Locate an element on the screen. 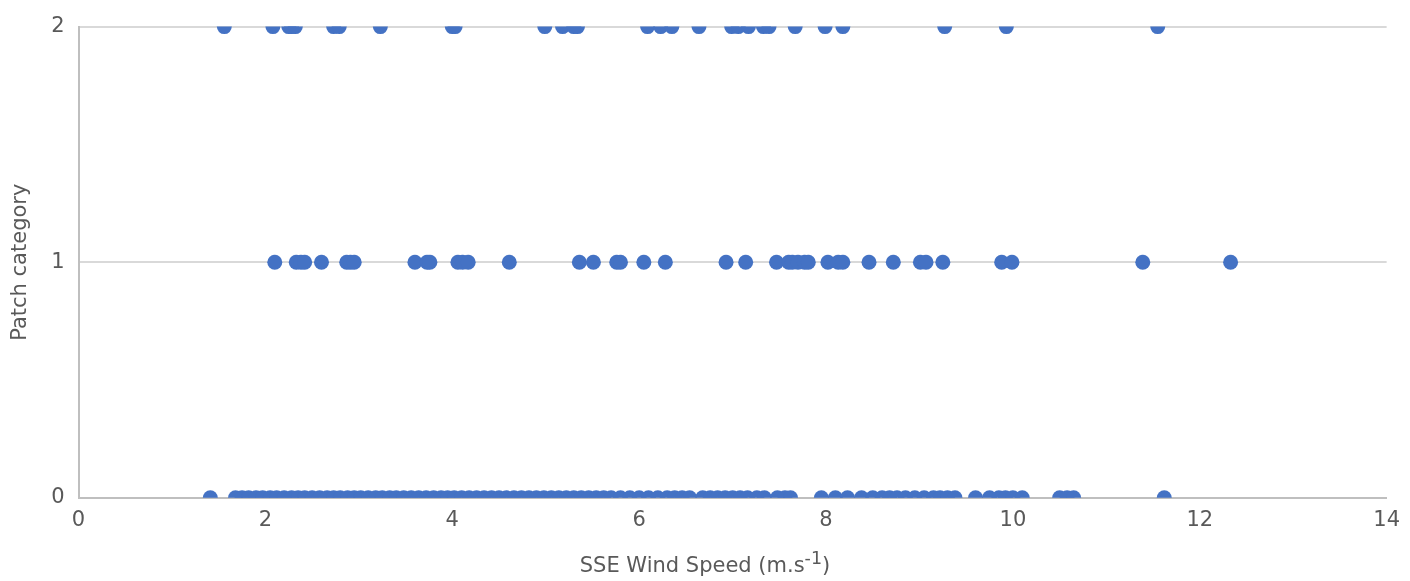 The width and height of the screenshot is (1410, 581). x-tick-label: 12 is located at coordinates (1200, 518).